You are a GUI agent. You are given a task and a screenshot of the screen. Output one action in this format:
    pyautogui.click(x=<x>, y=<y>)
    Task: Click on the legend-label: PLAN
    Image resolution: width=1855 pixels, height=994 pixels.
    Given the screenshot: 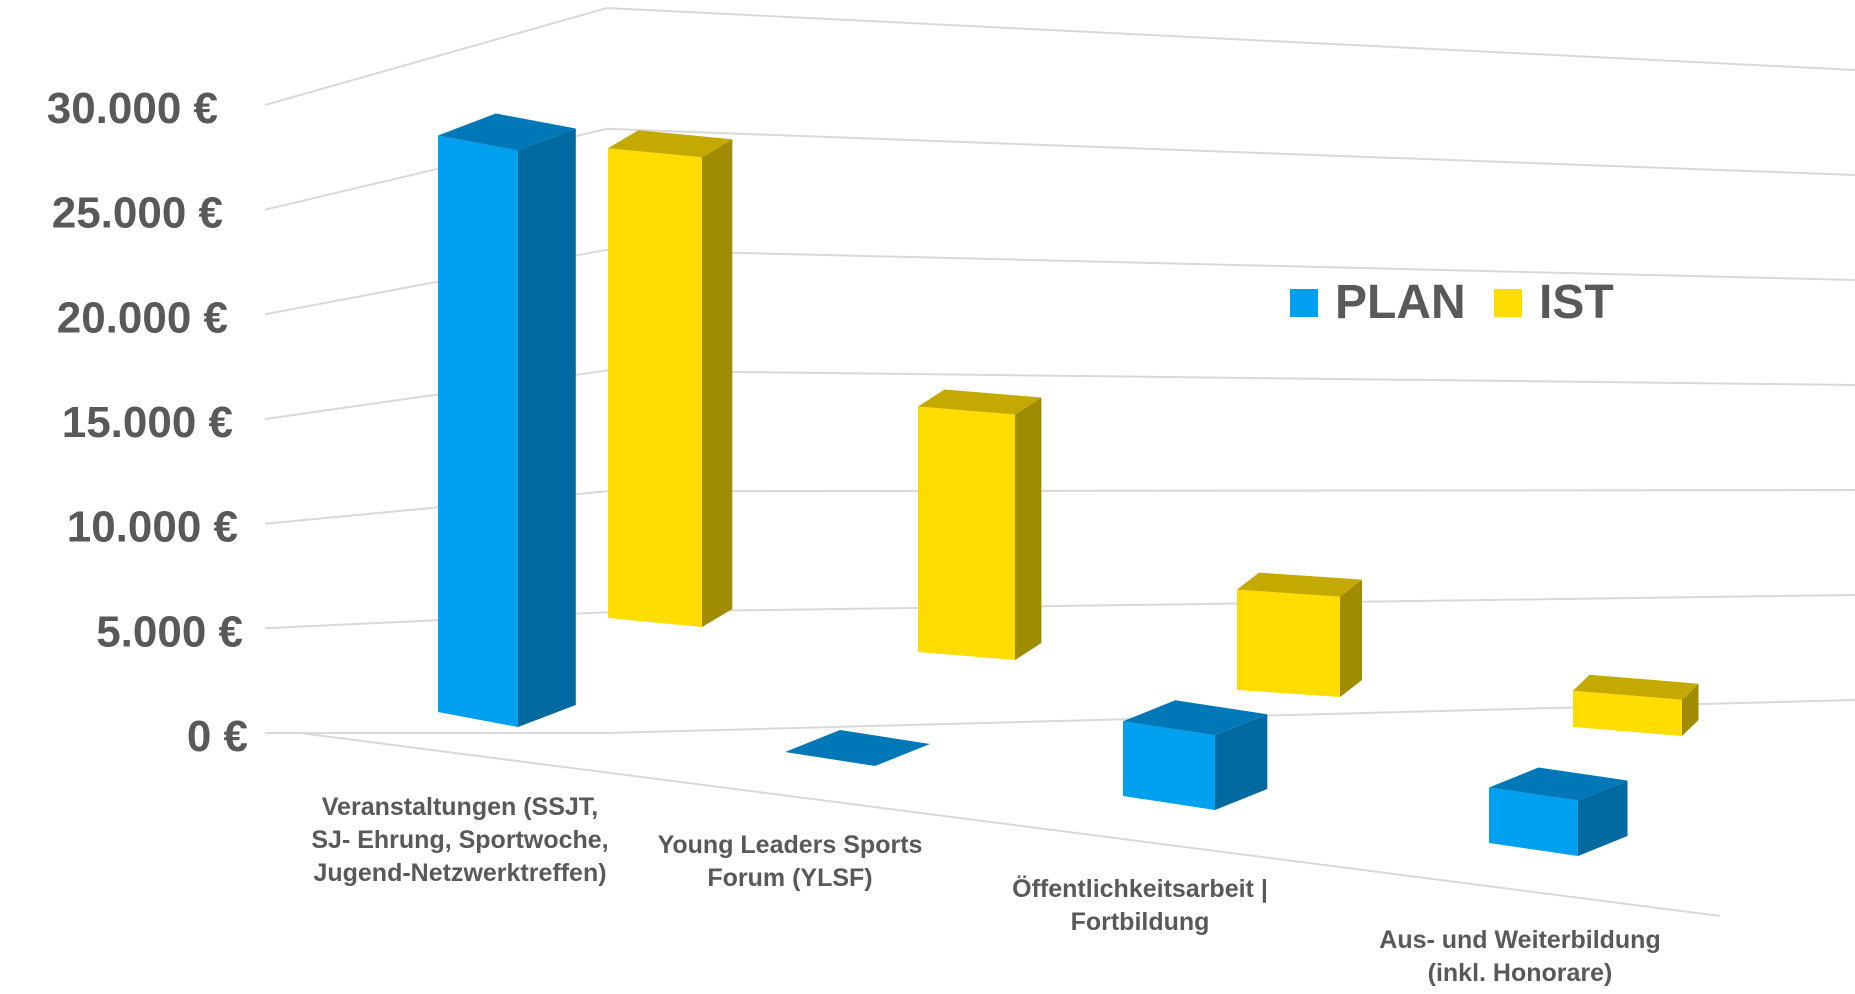 What is the action you would take?
    pyautogui.click(x=1400, y=302)
    